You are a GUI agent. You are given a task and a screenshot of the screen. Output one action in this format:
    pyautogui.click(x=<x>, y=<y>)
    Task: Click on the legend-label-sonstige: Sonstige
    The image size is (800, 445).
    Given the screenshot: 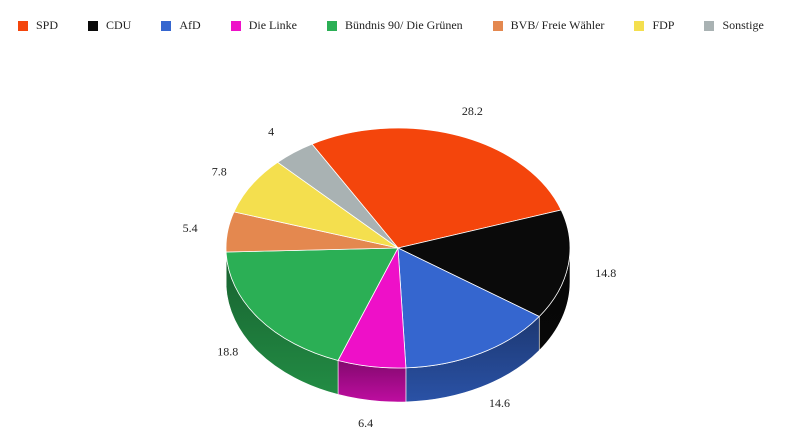 What is the action you would take?
    pyautogui.click(x=743, y=25)
    